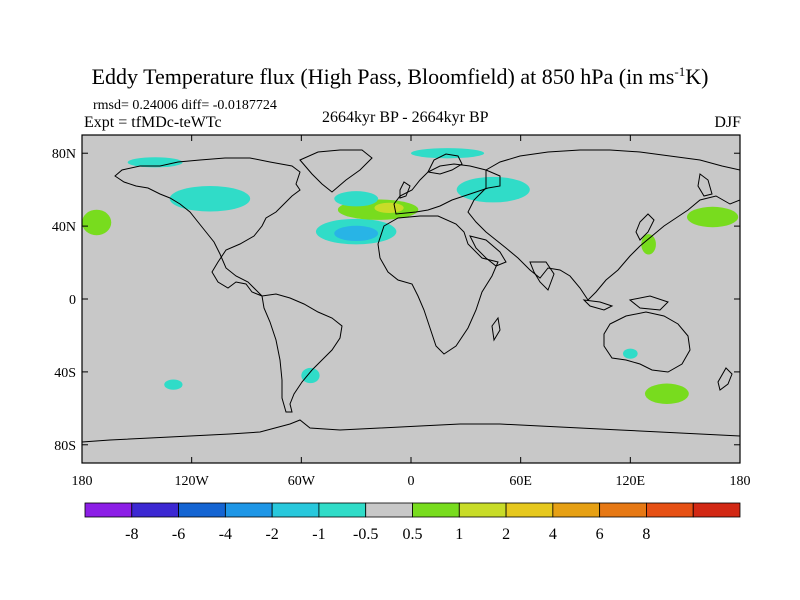 This screenshot has width=800, height=600. What do you see at coordinates (631, 481) in the screenshot?
I see `lon-tick-label: 120E` at bounding box center [631, 481].